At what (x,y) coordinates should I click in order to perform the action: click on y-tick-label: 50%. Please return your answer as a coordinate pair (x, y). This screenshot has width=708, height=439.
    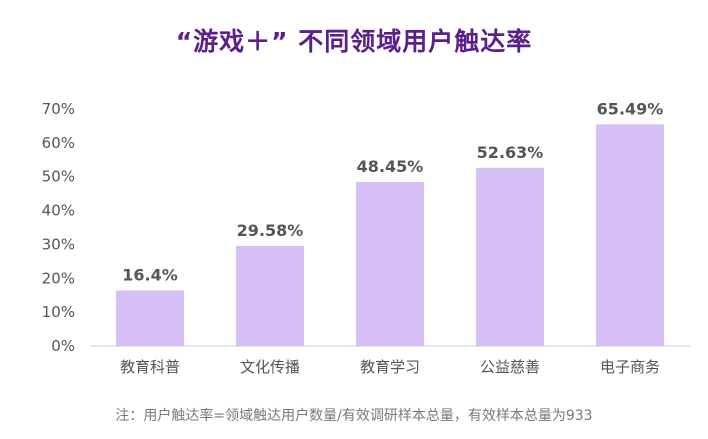
    Looking at the image, I should click on (58, 177).